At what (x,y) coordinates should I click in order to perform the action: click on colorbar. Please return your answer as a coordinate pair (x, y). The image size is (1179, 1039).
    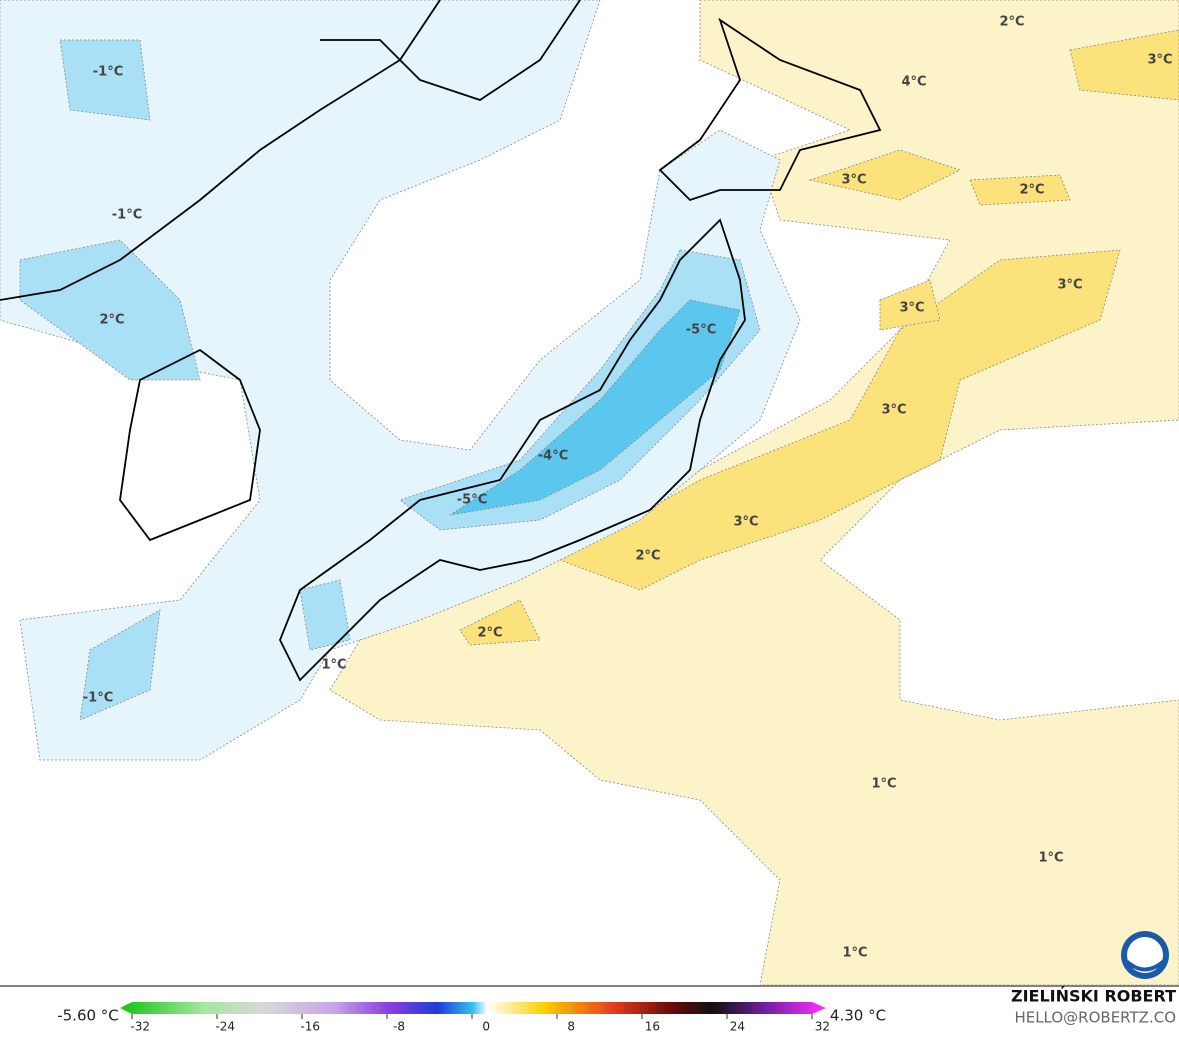
    Looking at the image, I should click on (473, 1008).